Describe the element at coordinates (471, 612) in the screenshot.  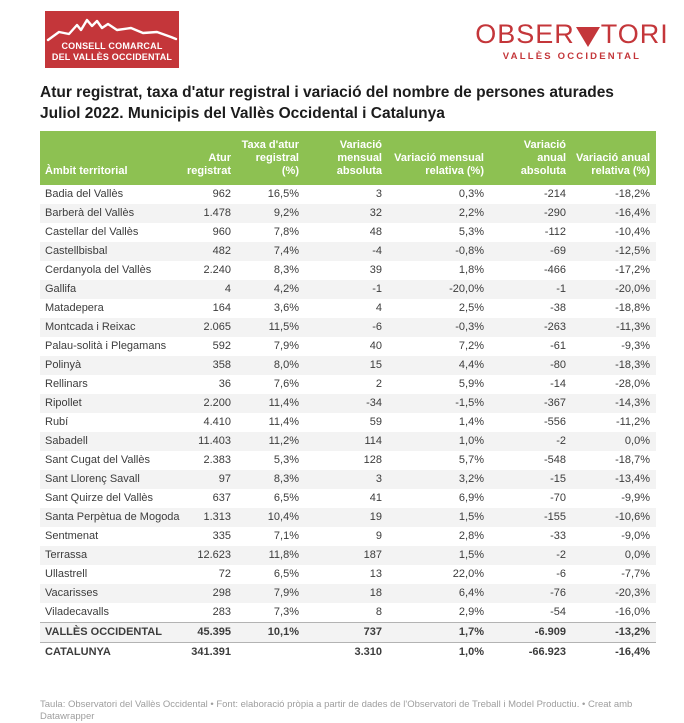
I see `table-cell: 2,9%` at that location.